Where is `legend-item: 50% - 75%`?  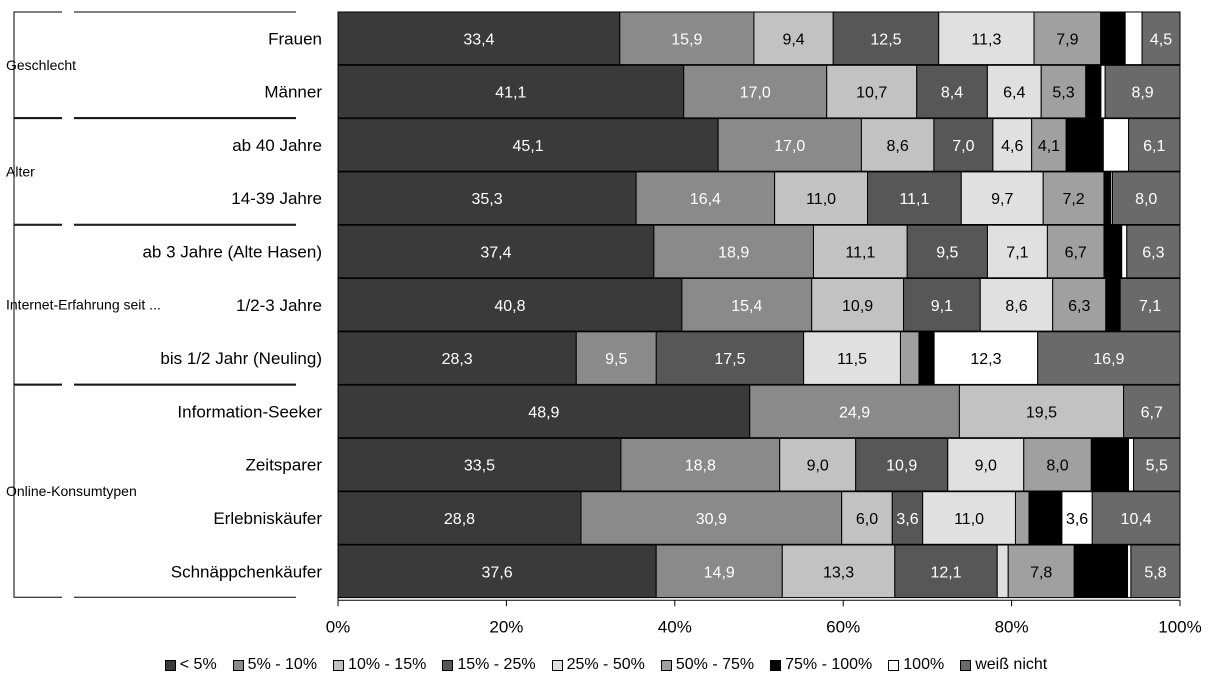
legend-item: 50% - 75% is located at coordinates (707, 665).